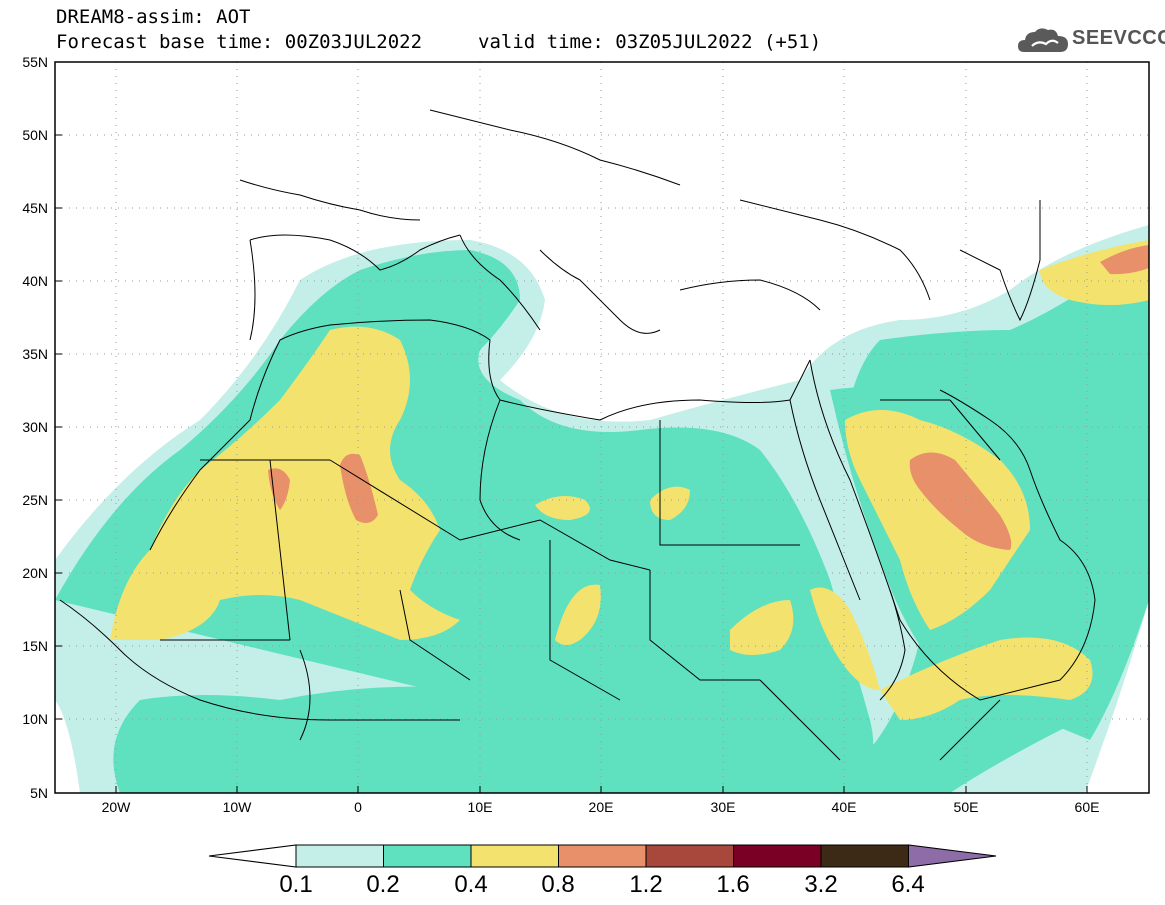 This screenshot has width=1165, height=905. What do you see at coordinates (279, 489) in the screenshot?
I see `aot-contour-0.8-mauritania` at bounding box center [279, 489].